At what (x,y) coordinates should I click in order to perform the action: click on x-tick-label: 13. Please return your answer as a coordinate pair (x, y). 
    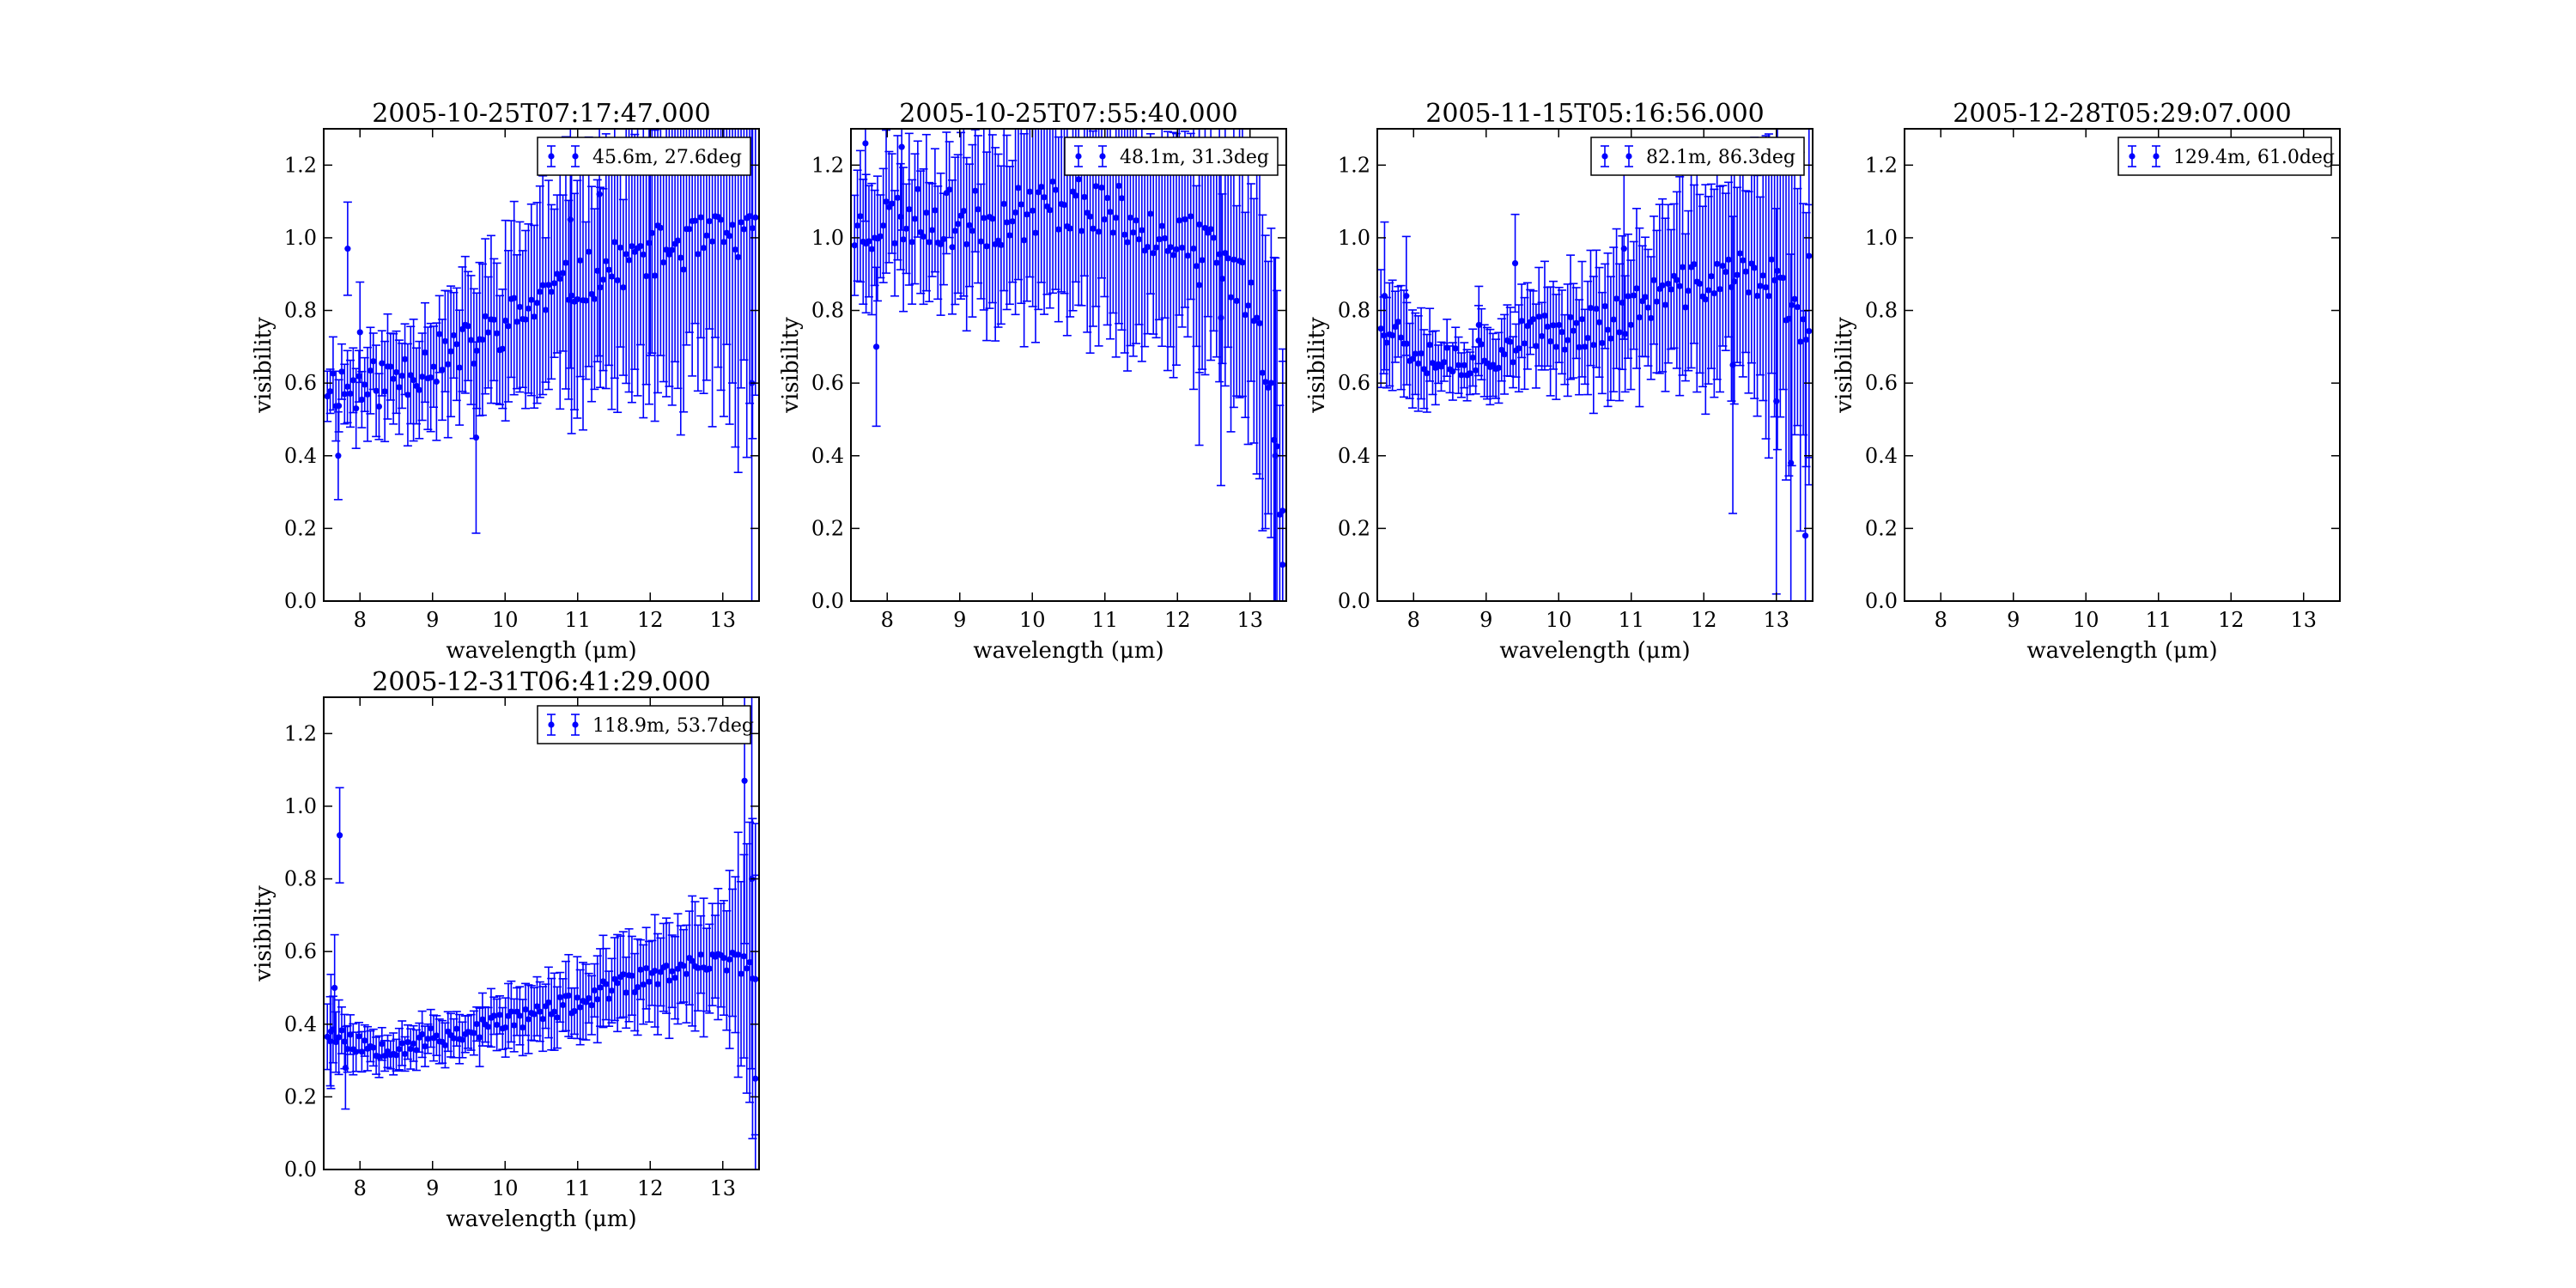
    Looking at the image, I should click on (722, 1188).